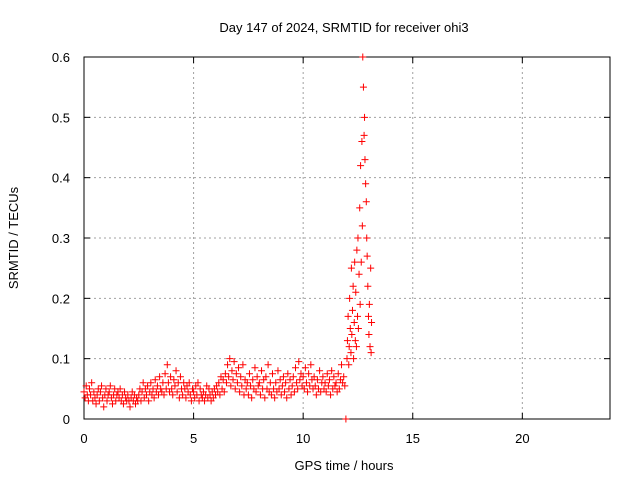 The height and width of the screenshot is (480, 640). What do you see at coordinates (413, 438) in the screenshot?
I see `x-tick-label: 15` at bounding box center [413, 438].